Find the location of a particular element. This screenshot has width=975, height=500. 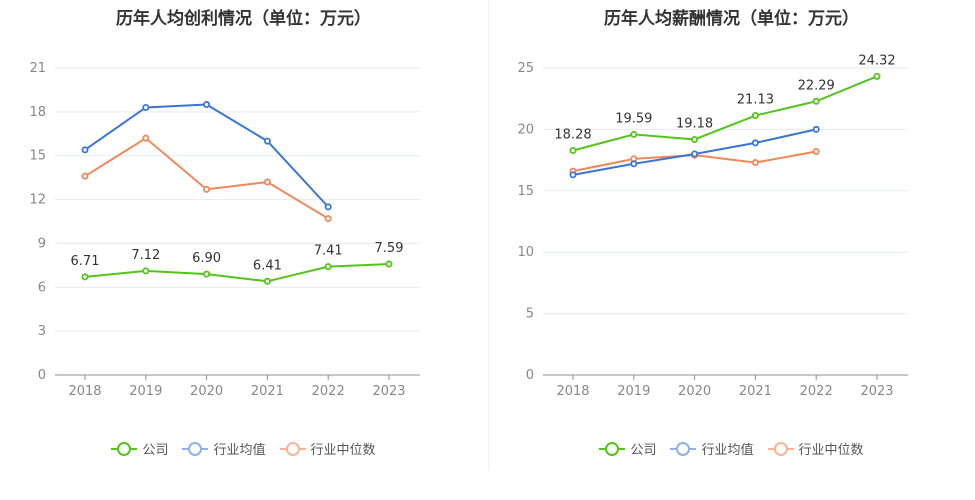

y-tick-label: 21 is located at coordinates (37, 68).